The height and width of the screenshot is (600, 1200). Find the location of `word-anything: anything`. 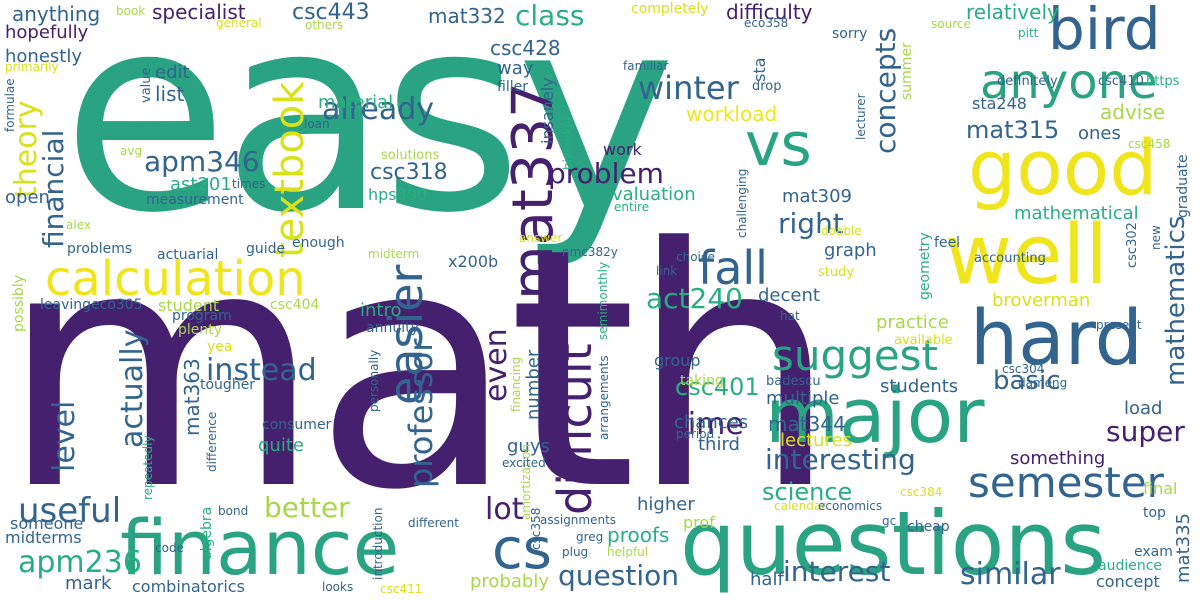

word-anything: anything is located at coordinates (56, 14).